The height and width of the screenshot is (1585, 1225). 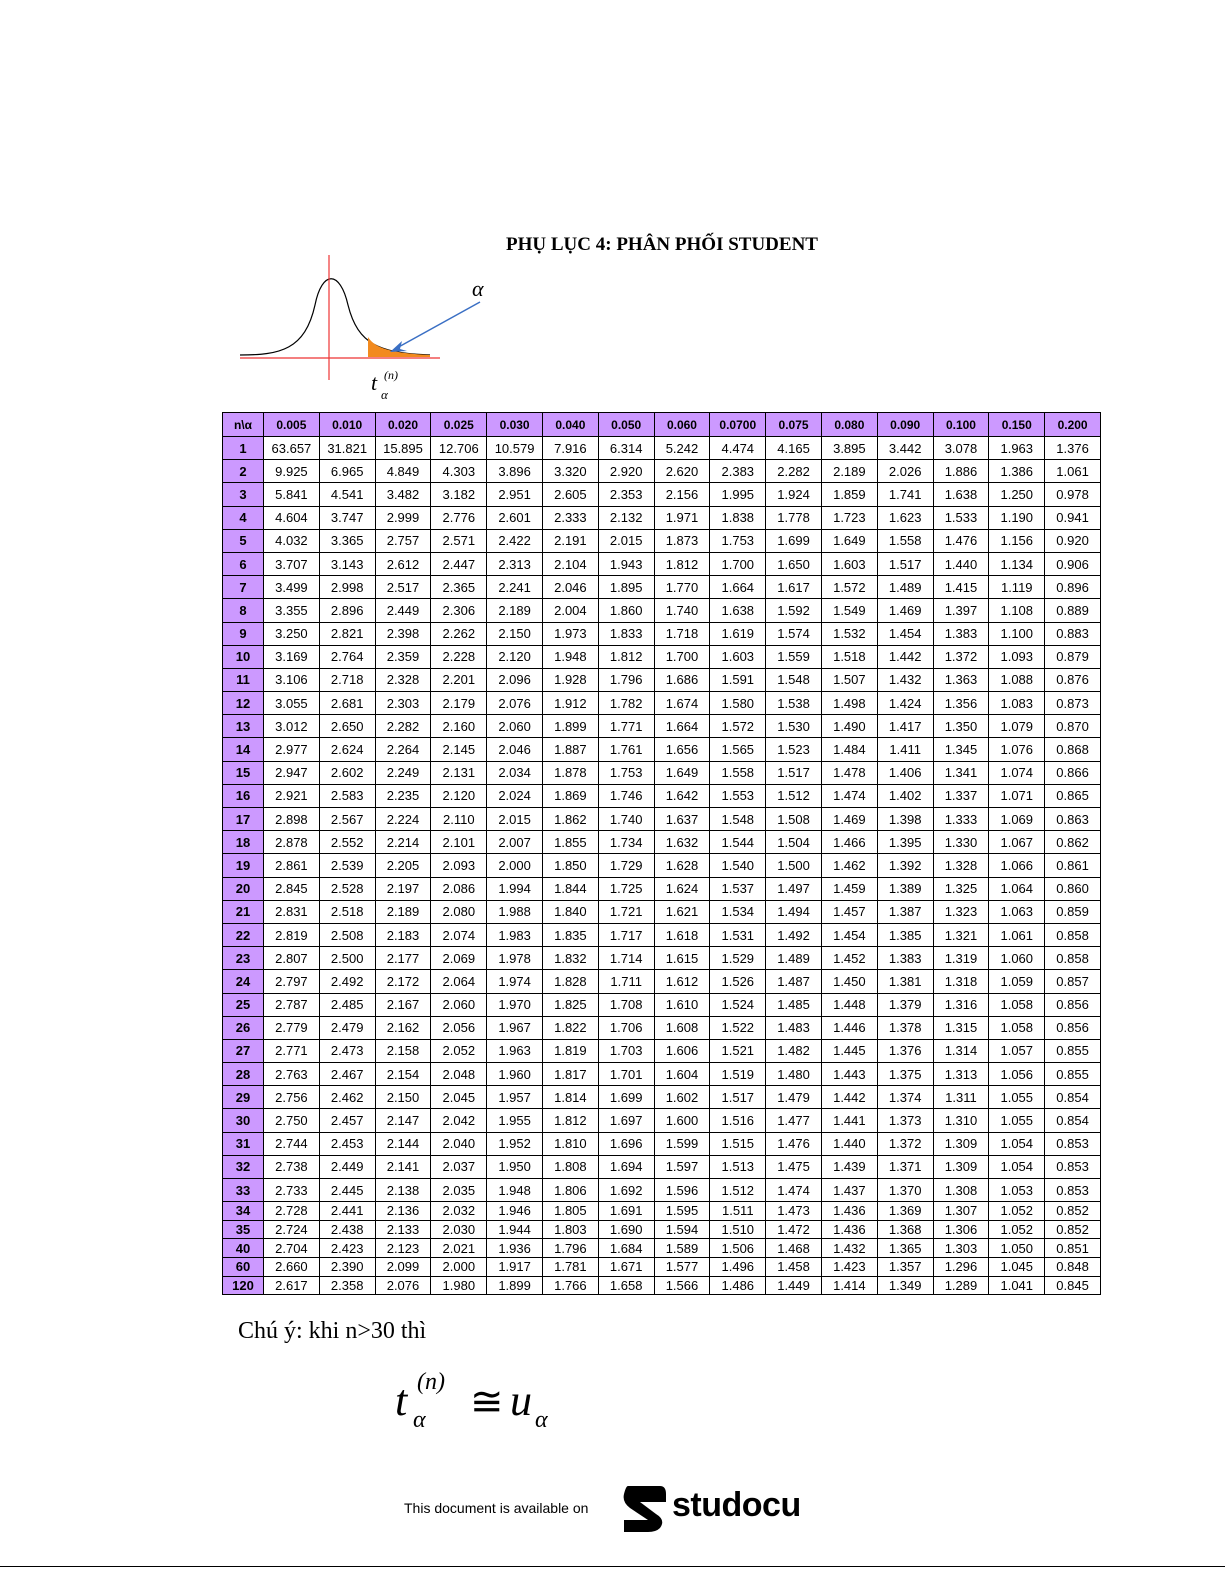 I want to click on row-label: 15, so click(x=243, y=772).